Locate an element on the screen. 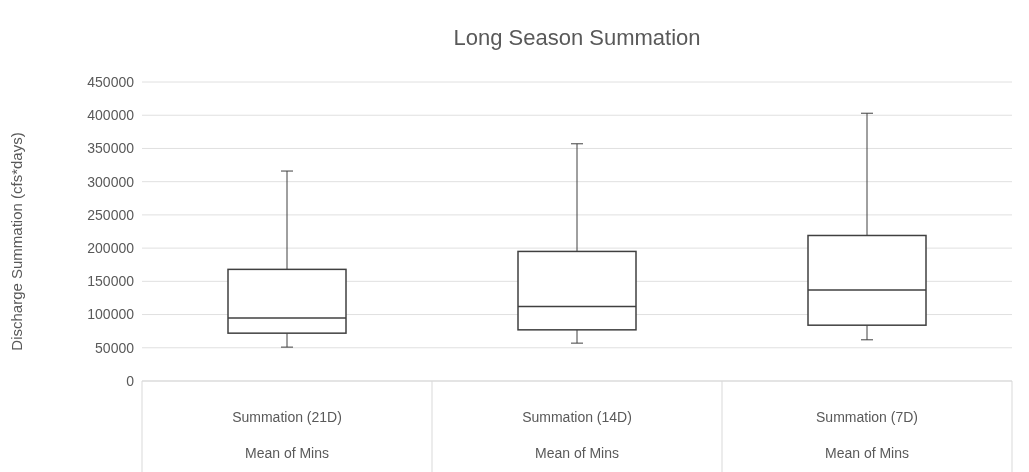 Image resolution: width=1029 pixels, height=472 pixels. y-tick-label: 300000 is located at coordinates (111, 181).